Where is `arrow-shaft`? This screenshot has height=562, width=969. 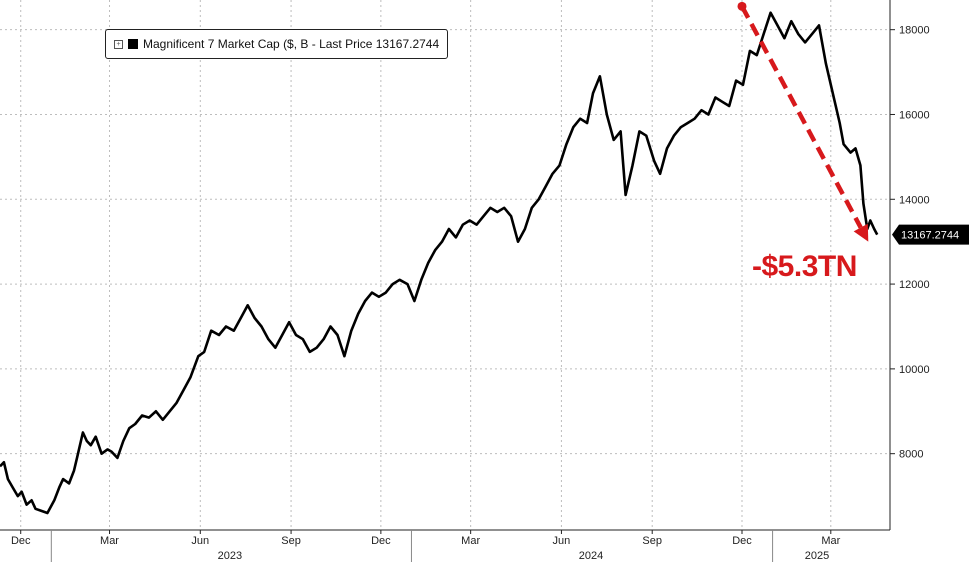 arrow-shaft is located at coordinates (801, 117).